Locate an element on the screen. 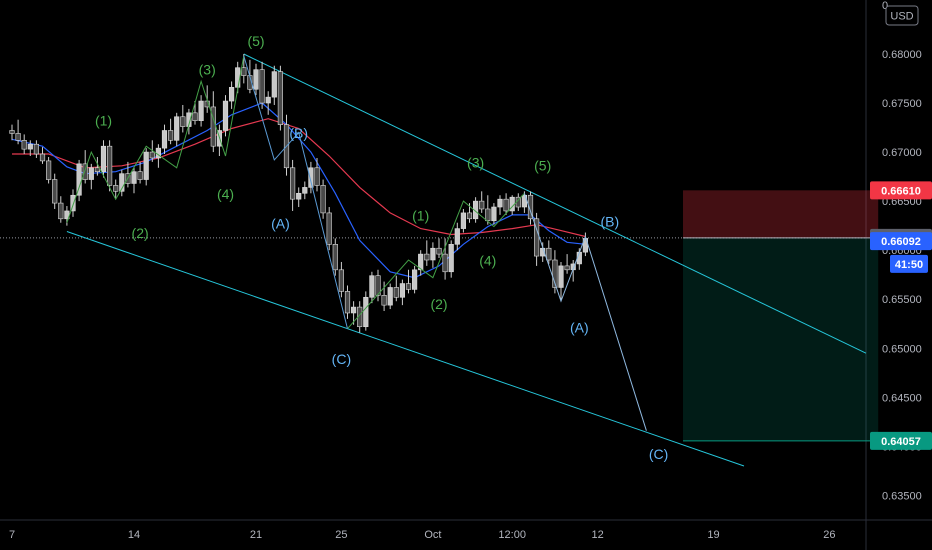 This screenshot has width=932, height=550. wave-label: (1) is located at coordinates (420, 216).